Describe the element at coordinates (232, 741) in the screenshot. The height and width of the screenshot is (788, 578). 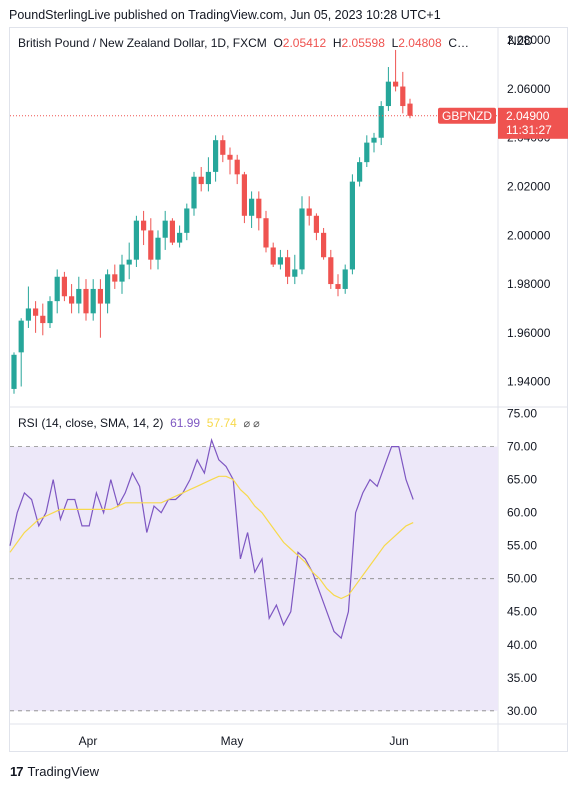
I see `time-axis-label: May` at that location.